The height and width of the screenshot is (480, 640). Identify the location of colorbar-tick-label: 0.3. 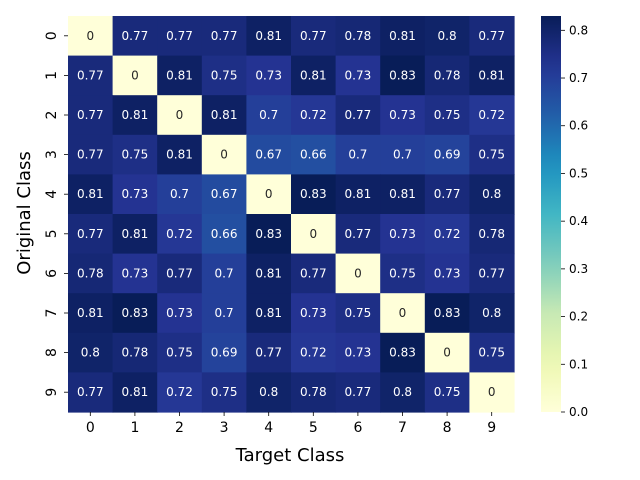
(578, 269).